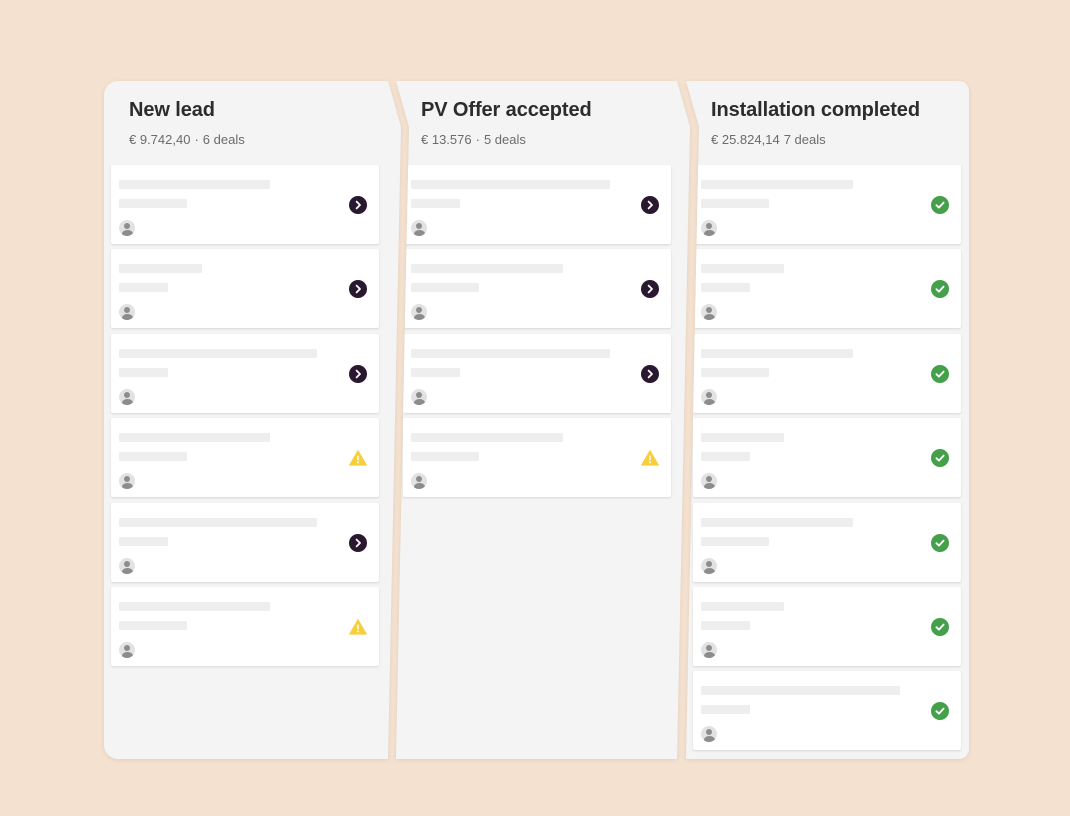  I want to click on column-title: New lead, so click(172, 110).